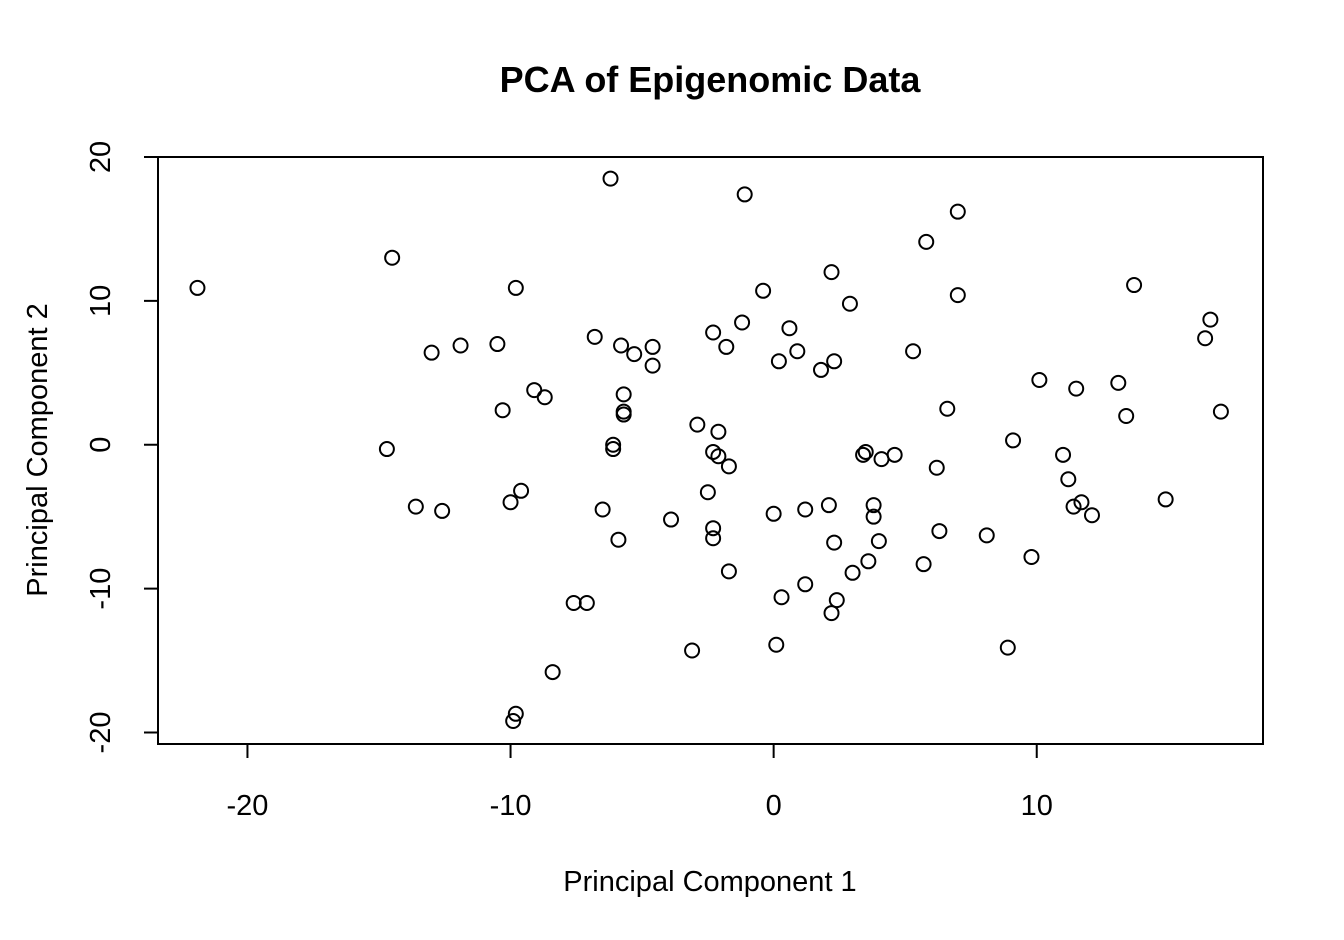 The image size is (1344, 940). I want to click on y-tick-label: -10, so click(101, 589).